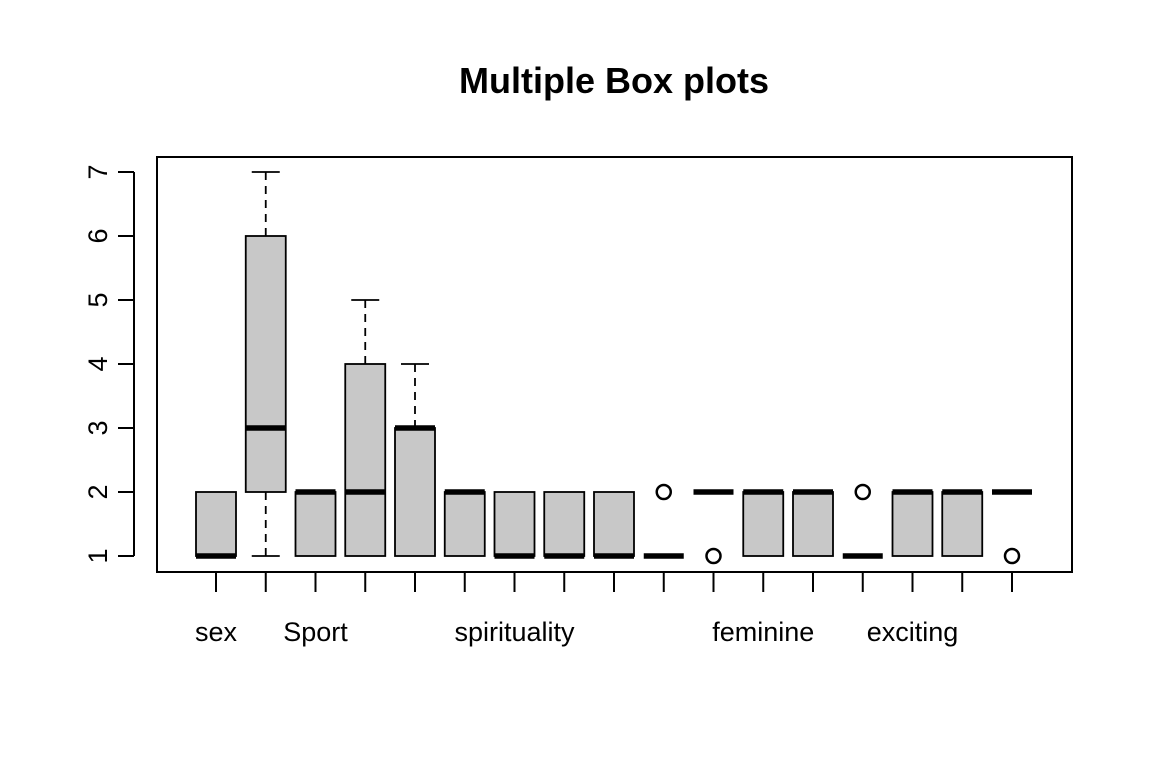 The height and width of the screenshot is (768, 1152). What do you see at coordinates (98, 555) in the screenshot?
I see `y-tick-label: 1` at bounding box center [98, 555].